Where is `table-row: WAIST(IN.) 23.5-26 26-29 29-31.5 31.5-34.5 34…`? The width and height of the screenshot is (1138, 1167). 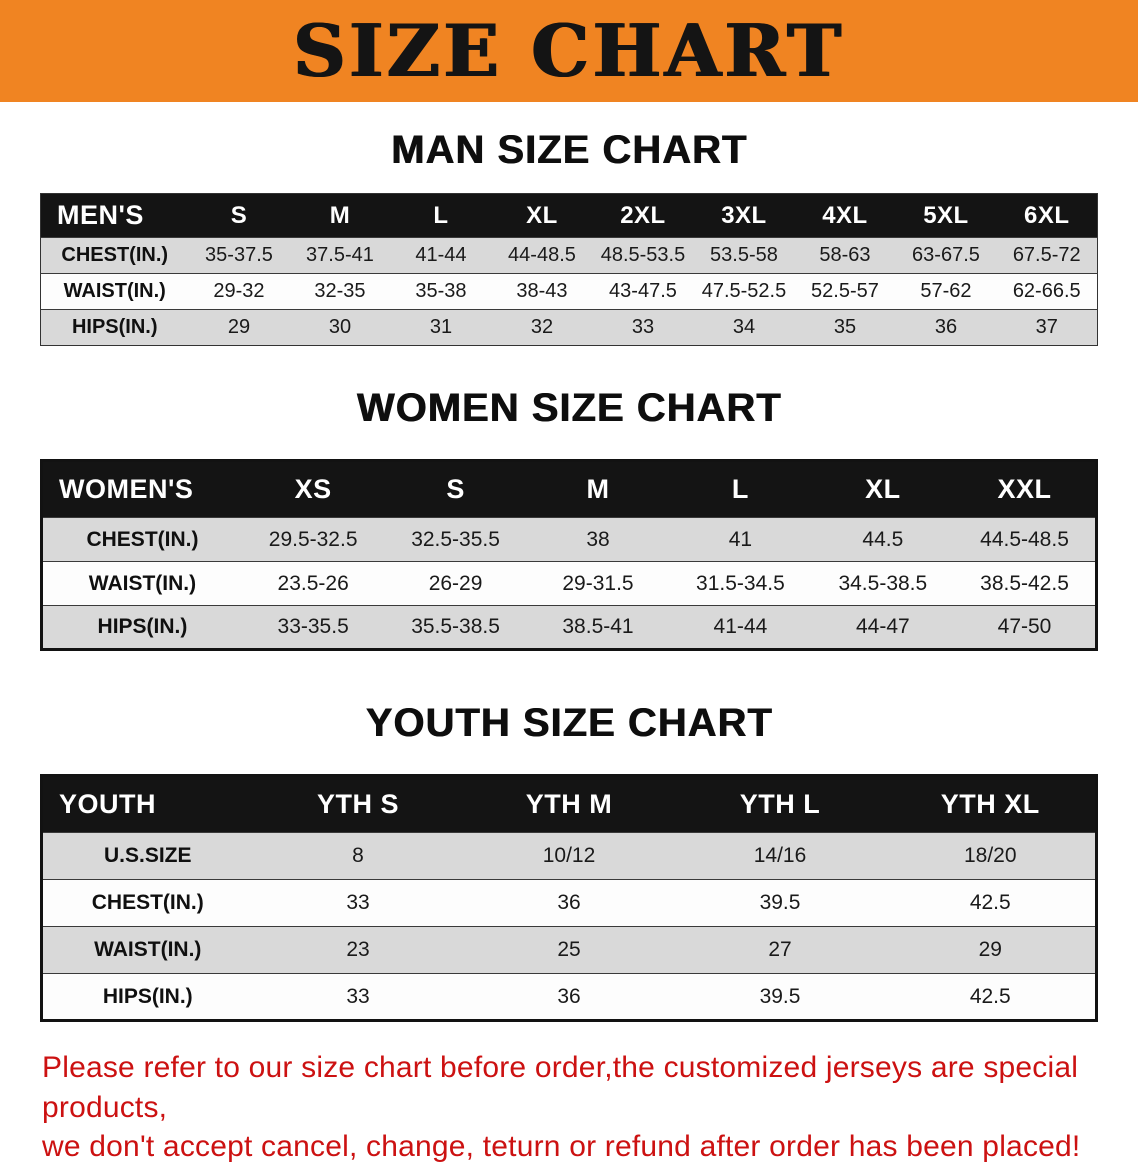 table-row: WAIST(IN.) 23.5-26 26-29 29-31.5 31.5-34.5 34… is located at coordinates (569, 583).